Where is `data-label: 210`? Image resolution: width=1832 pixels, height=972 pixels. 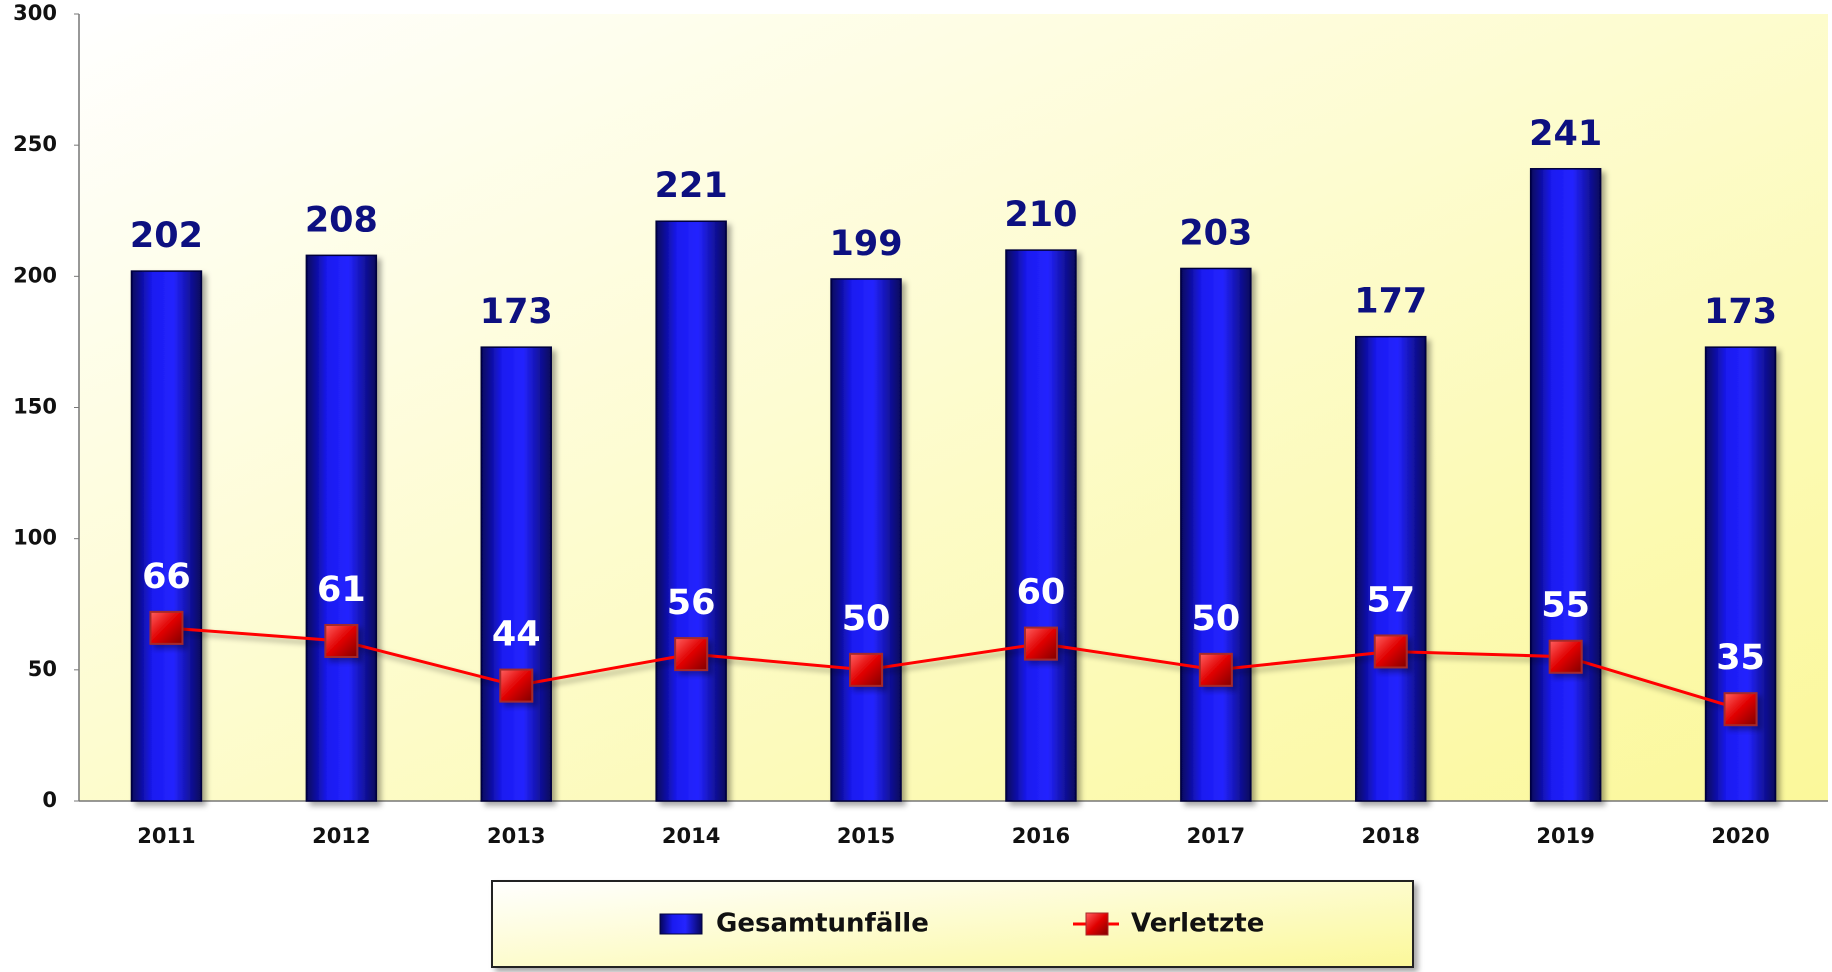
data-label: 210 is located at coordinates (1040, 215).